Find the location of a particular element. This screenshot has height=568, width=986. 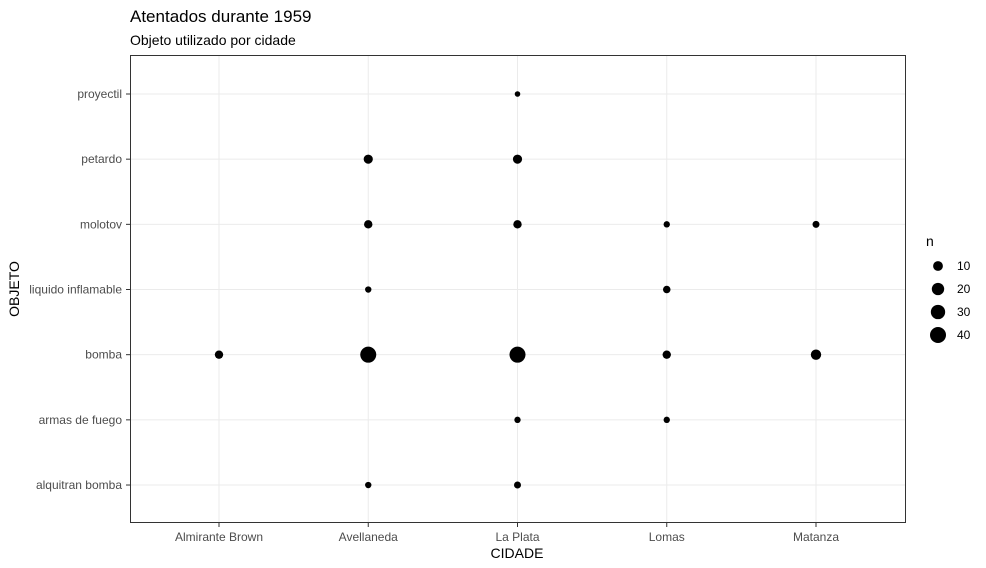

y-tick-label: molotov is located at coordinates (101, 224).